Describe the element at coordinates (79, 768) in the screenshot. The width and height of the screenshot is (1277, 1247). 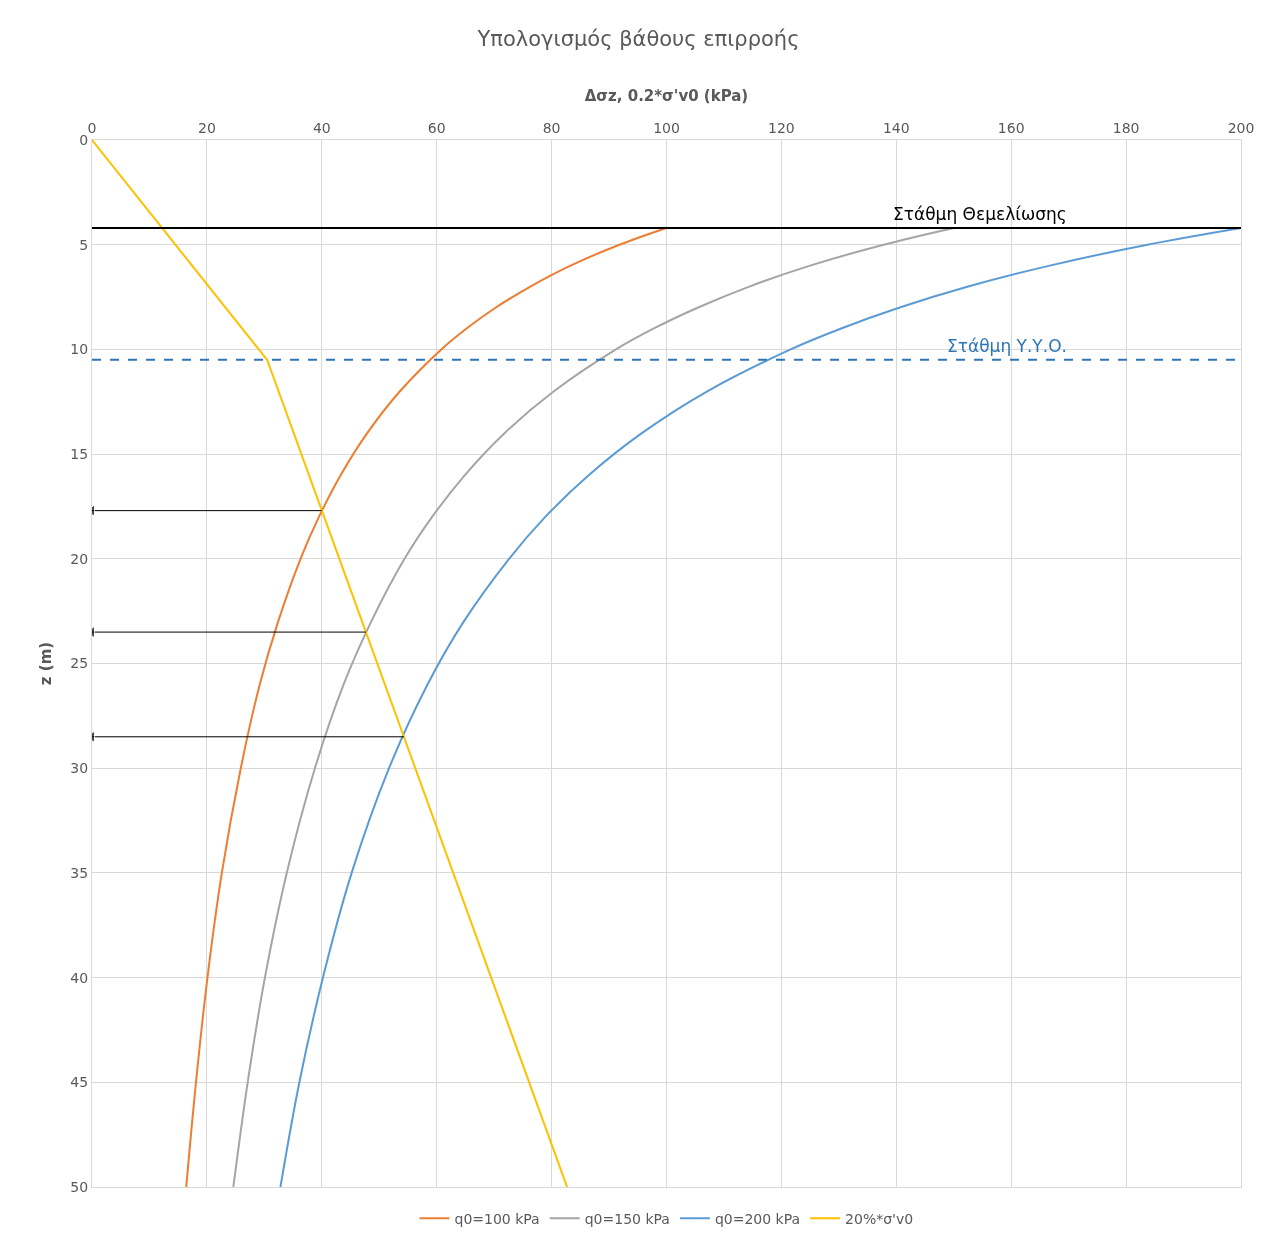
I see `y-tick-label: 30` at that location.